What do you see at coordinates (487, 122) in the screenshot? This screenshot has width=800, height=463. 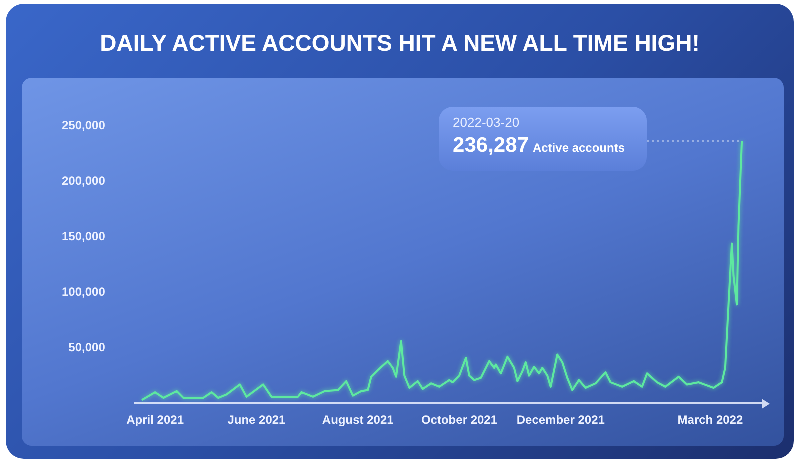 I see `annotation: 2022-03-20` at bounding box center [487, 122].